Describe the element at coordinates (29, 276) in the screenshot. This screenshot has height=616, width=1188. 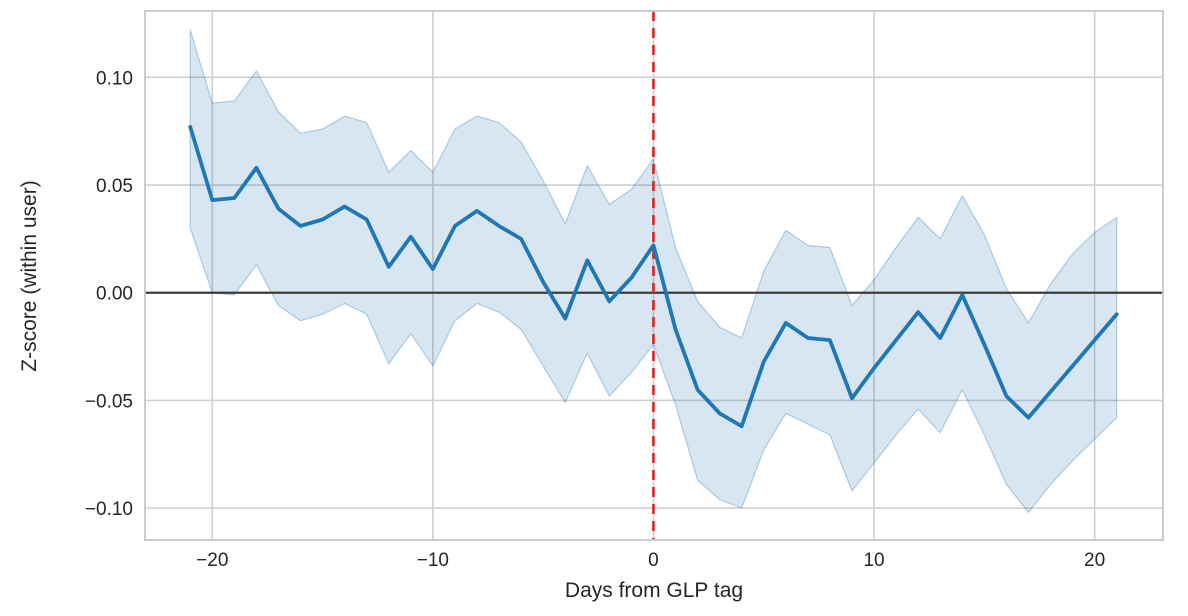
I see `y-axis-label: Z-score (within user)` at that location.